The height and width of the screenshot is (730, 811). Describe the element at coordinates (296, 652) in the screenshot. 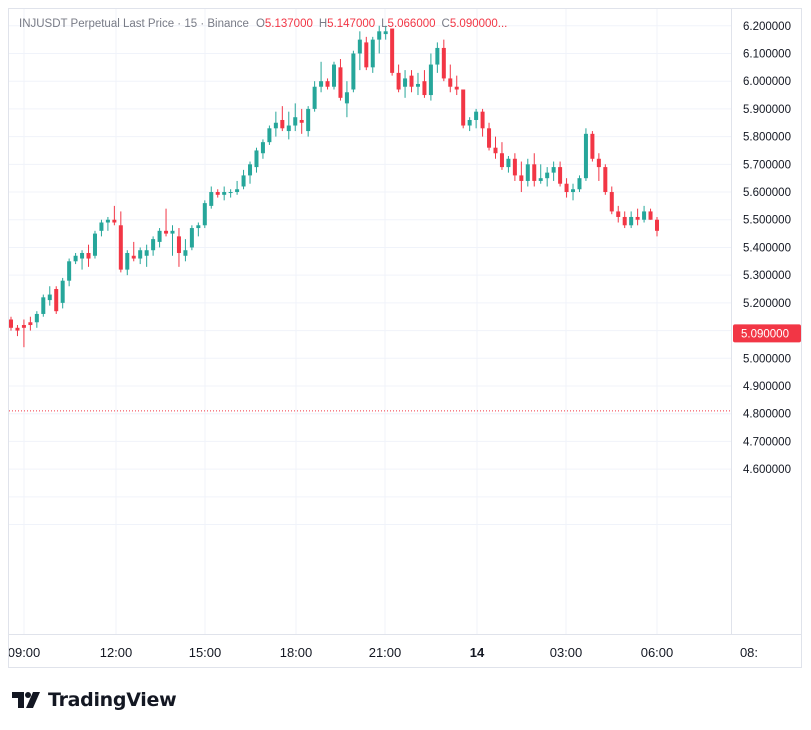

I see `x-tick-label: 18:00` at that location.